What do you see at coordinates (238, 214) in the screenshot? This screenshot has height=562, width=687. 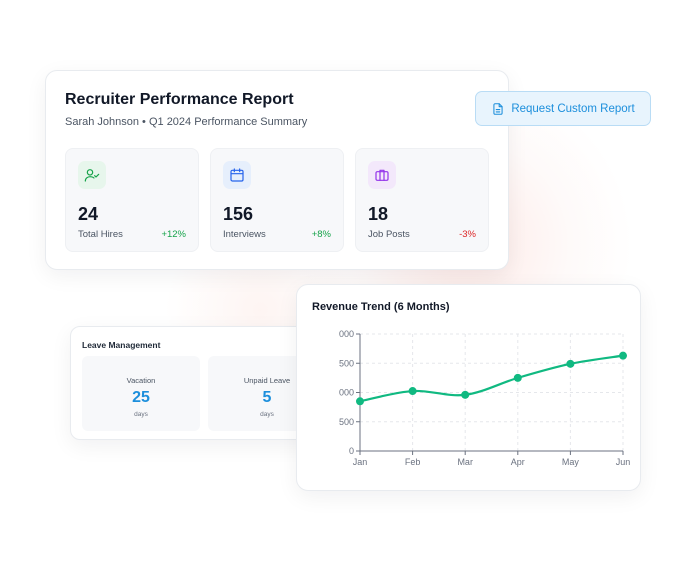 I see `stat-value: 156` at bounding box center [238, 214].